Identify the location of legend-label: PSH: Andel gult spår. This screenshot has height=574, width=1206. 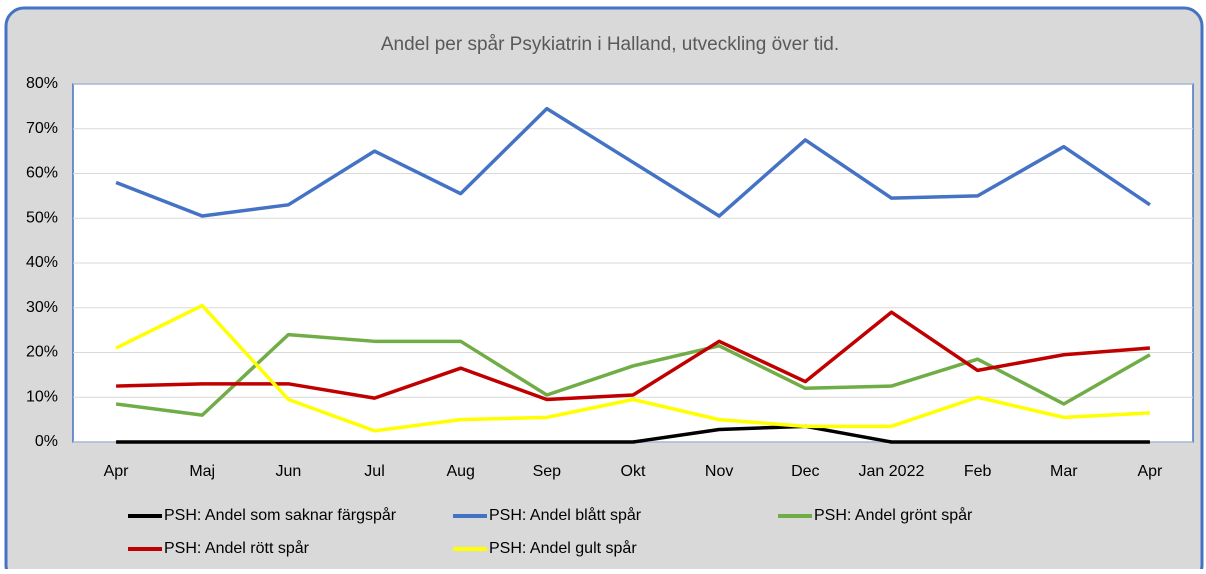
(563, 548).